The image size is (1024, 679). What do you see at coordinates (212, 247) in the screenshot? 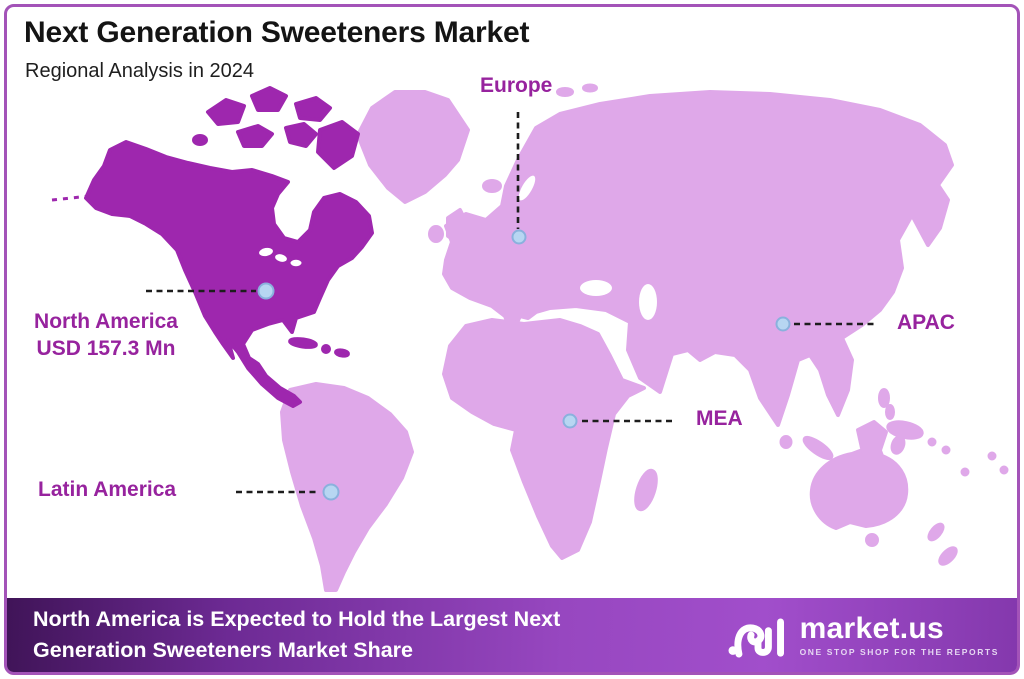
I see `region-north-america-highlight` at bounding box center [212, 247].